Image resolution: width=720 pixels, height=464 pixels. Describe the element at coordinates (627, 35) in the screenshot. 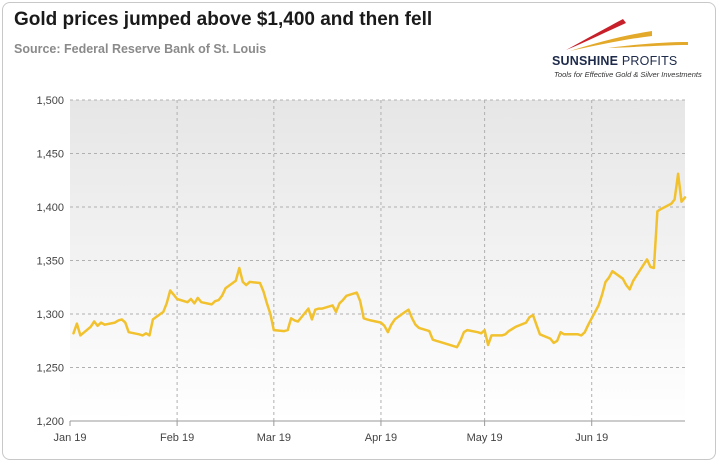

I see `swoosh-icon` at that location.